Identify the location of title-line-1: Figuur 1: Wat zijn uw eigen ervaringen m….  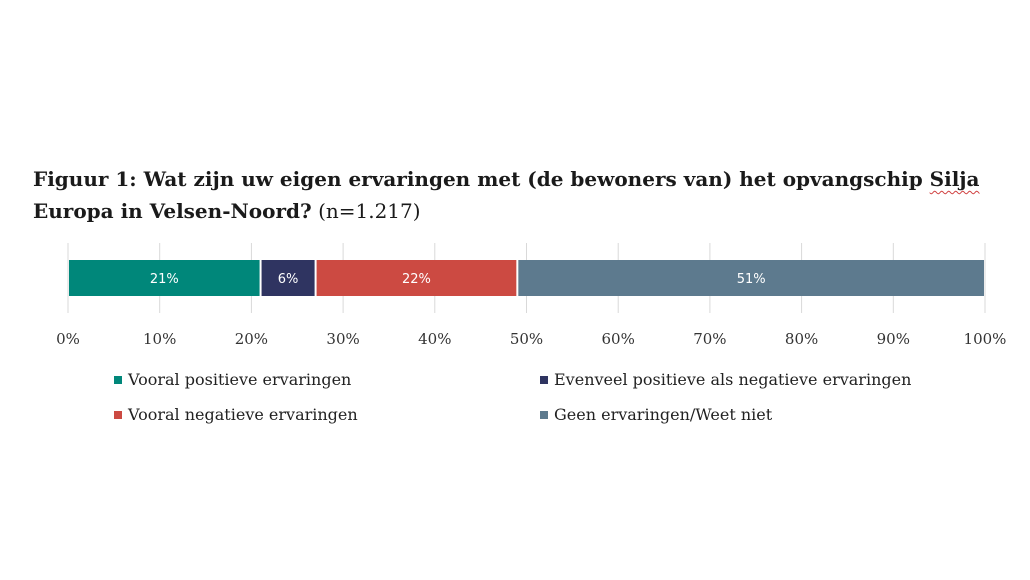
(508, 179).